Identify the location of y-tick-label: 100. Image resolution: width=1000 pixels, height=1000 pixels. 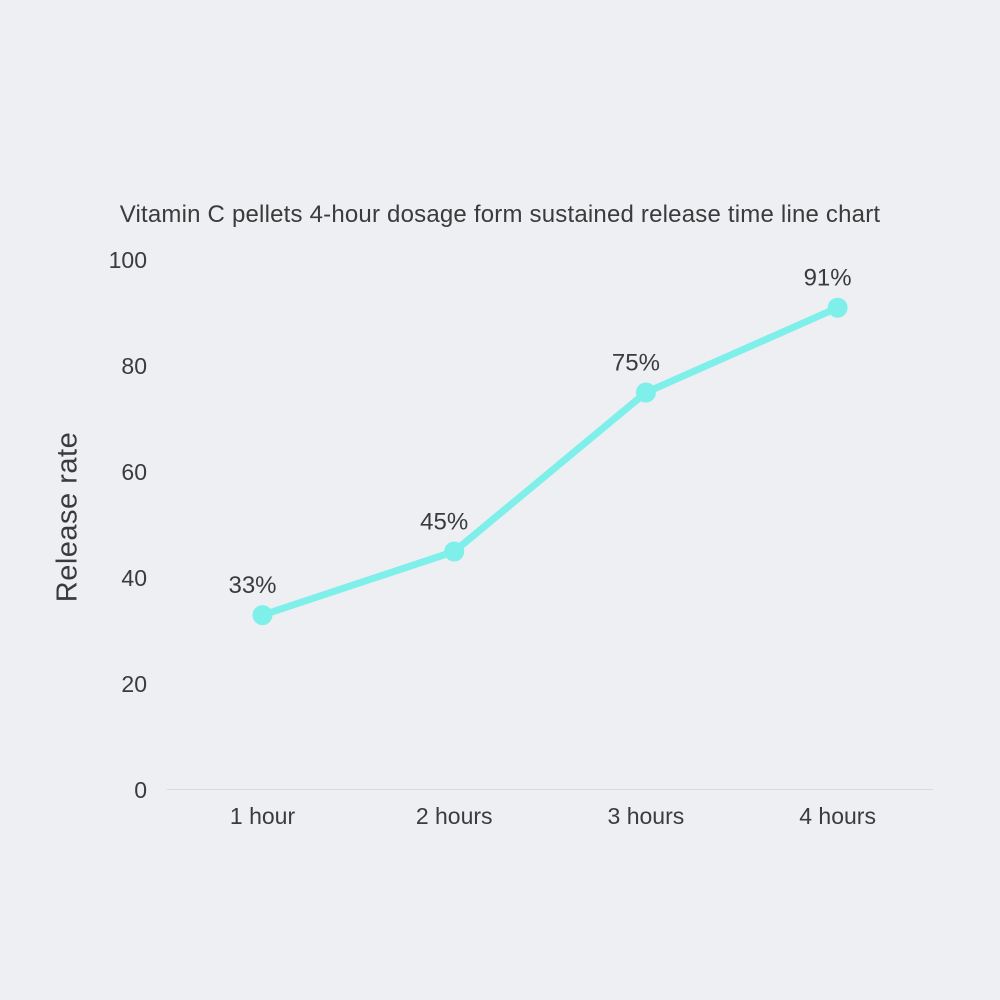
(127, 260).